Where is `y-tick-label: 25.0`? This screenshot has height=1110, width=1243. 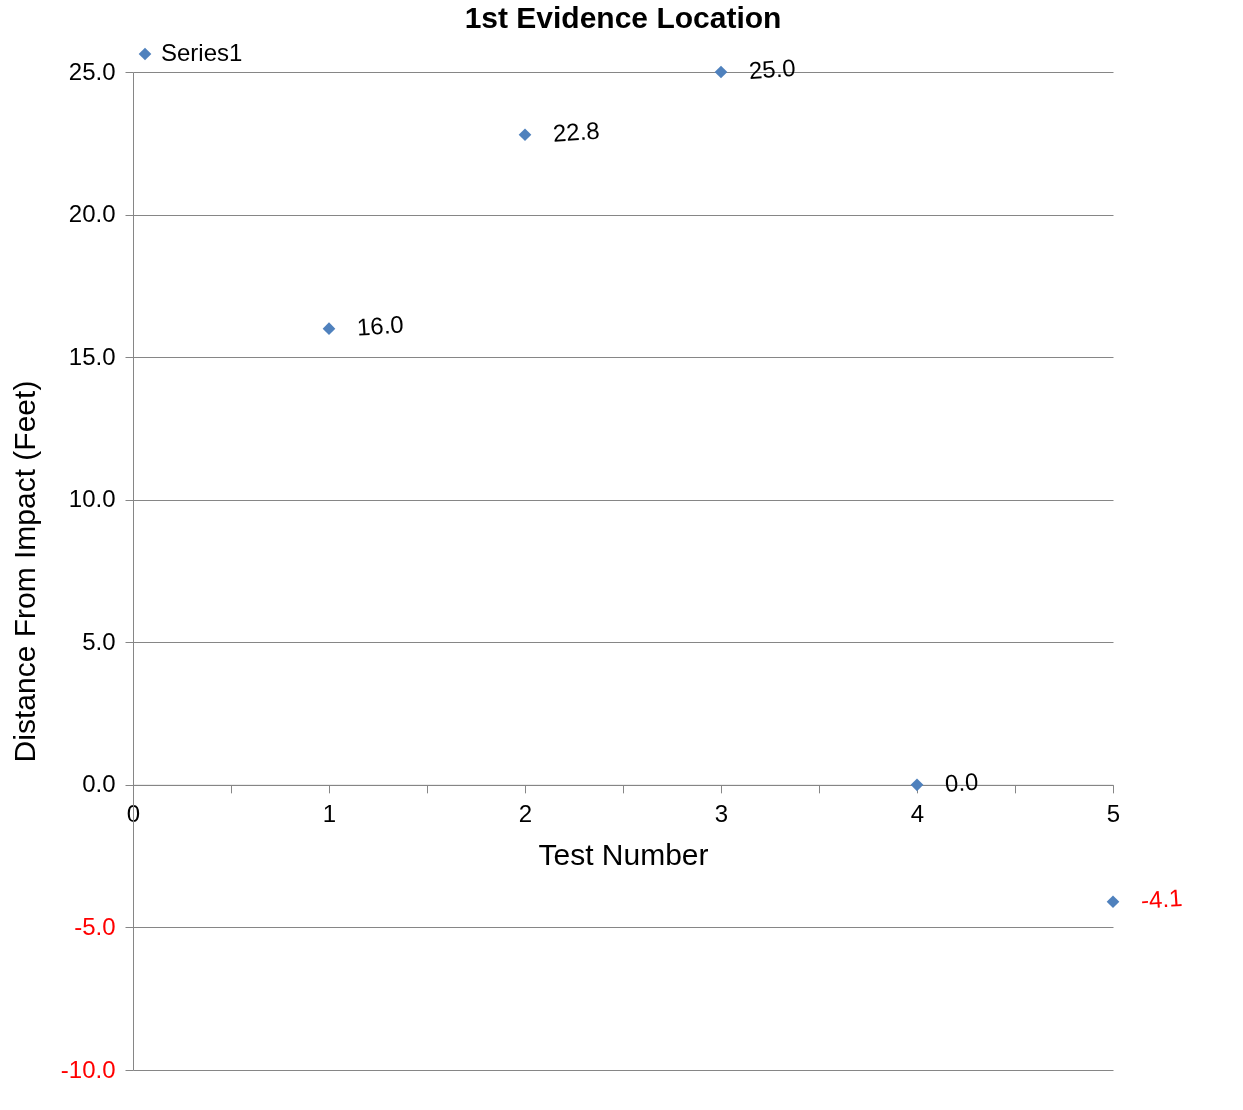 y-tick-label: 25.0 is located at coordinates (92, 71).